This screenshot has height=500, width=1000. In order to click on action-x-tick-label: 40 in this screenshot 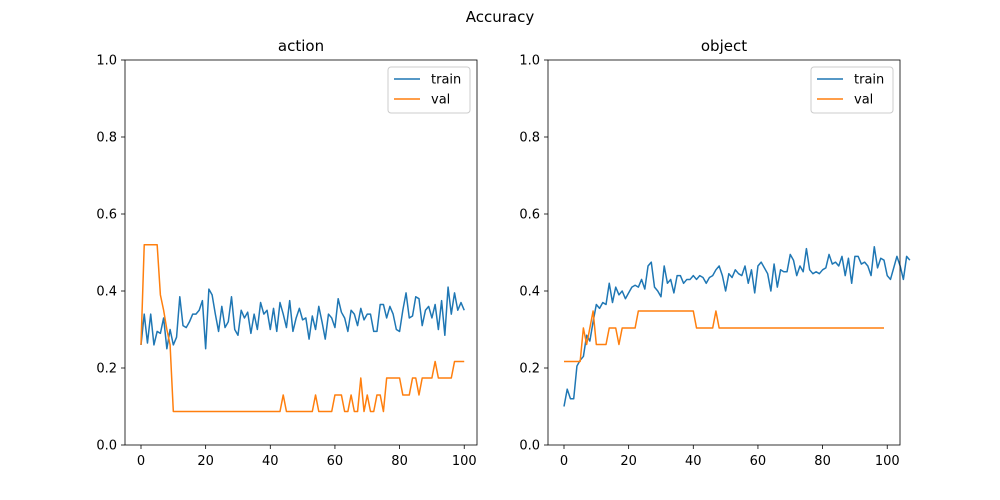, I will do `click(270, 461)`.